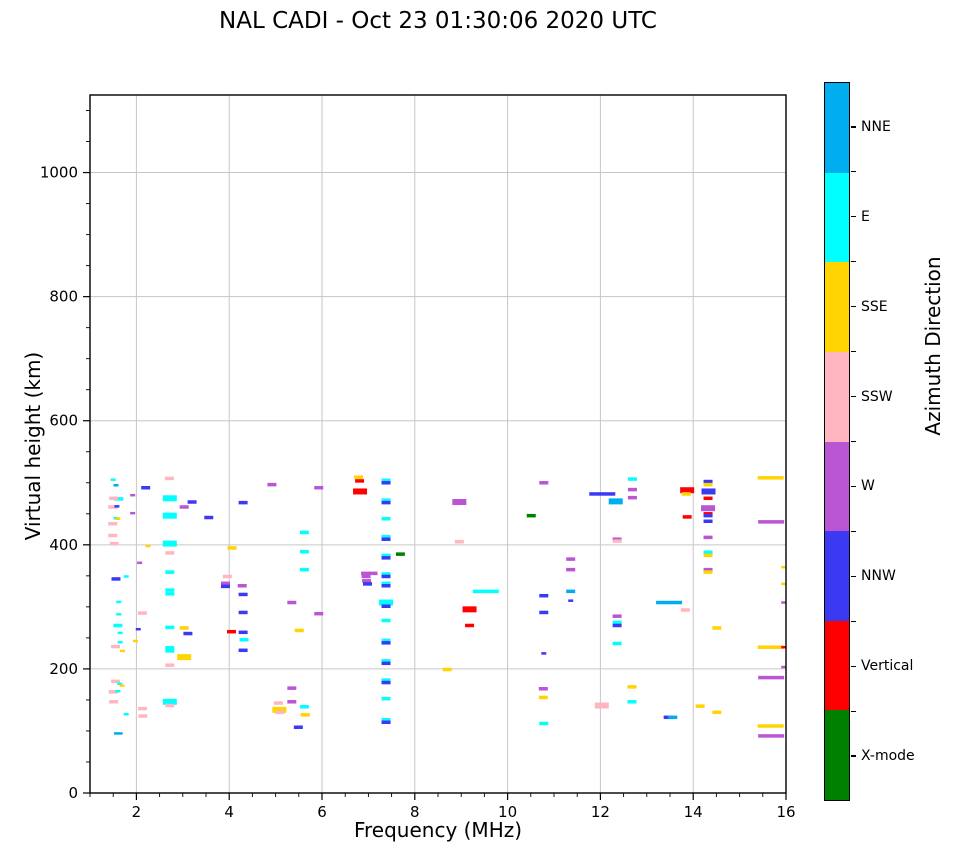 This screenshot has height=857, width=958. I want to click on y-tick-label: 1000, so click(59, 173).